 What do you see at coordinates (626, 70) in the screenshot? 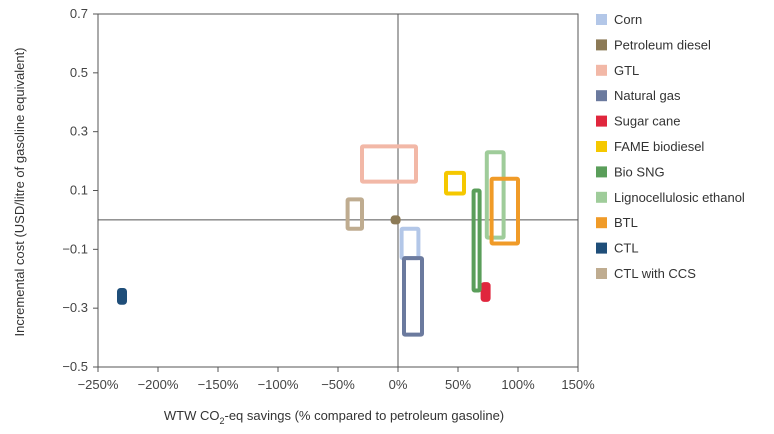
I see `legend-label: GTL` at bounding box center [626, 70].